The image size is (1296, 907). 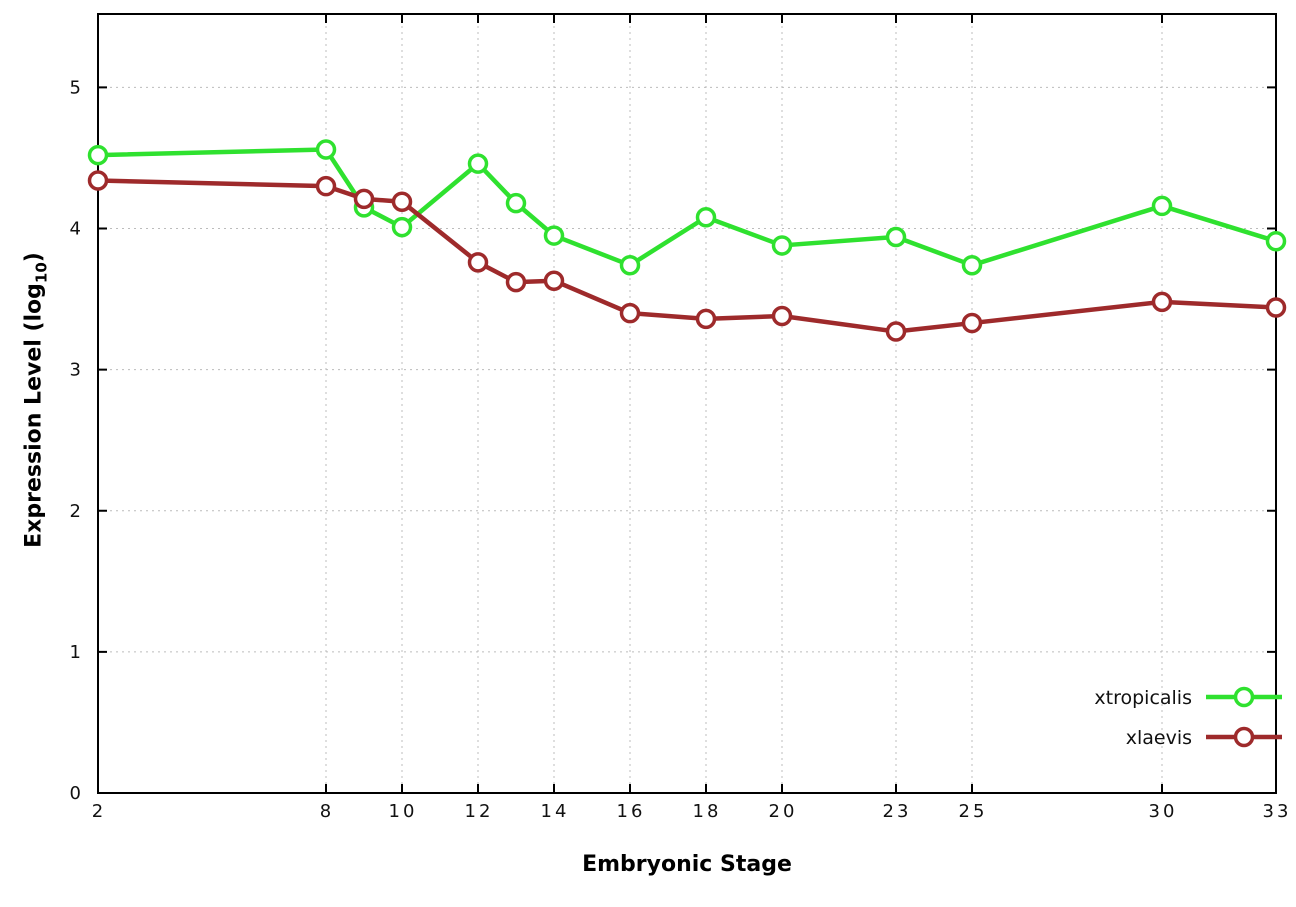 I want to click on x-tick-label: 14, so click(x=555, y=811).